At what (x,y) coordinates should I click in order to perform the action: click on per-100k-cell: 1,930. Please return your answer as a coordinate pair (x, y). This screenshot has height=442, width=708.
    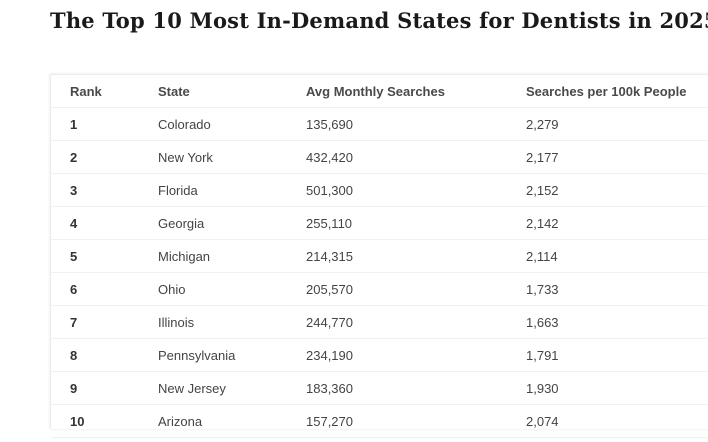
    Looking at the image, I should click on (617, 388).